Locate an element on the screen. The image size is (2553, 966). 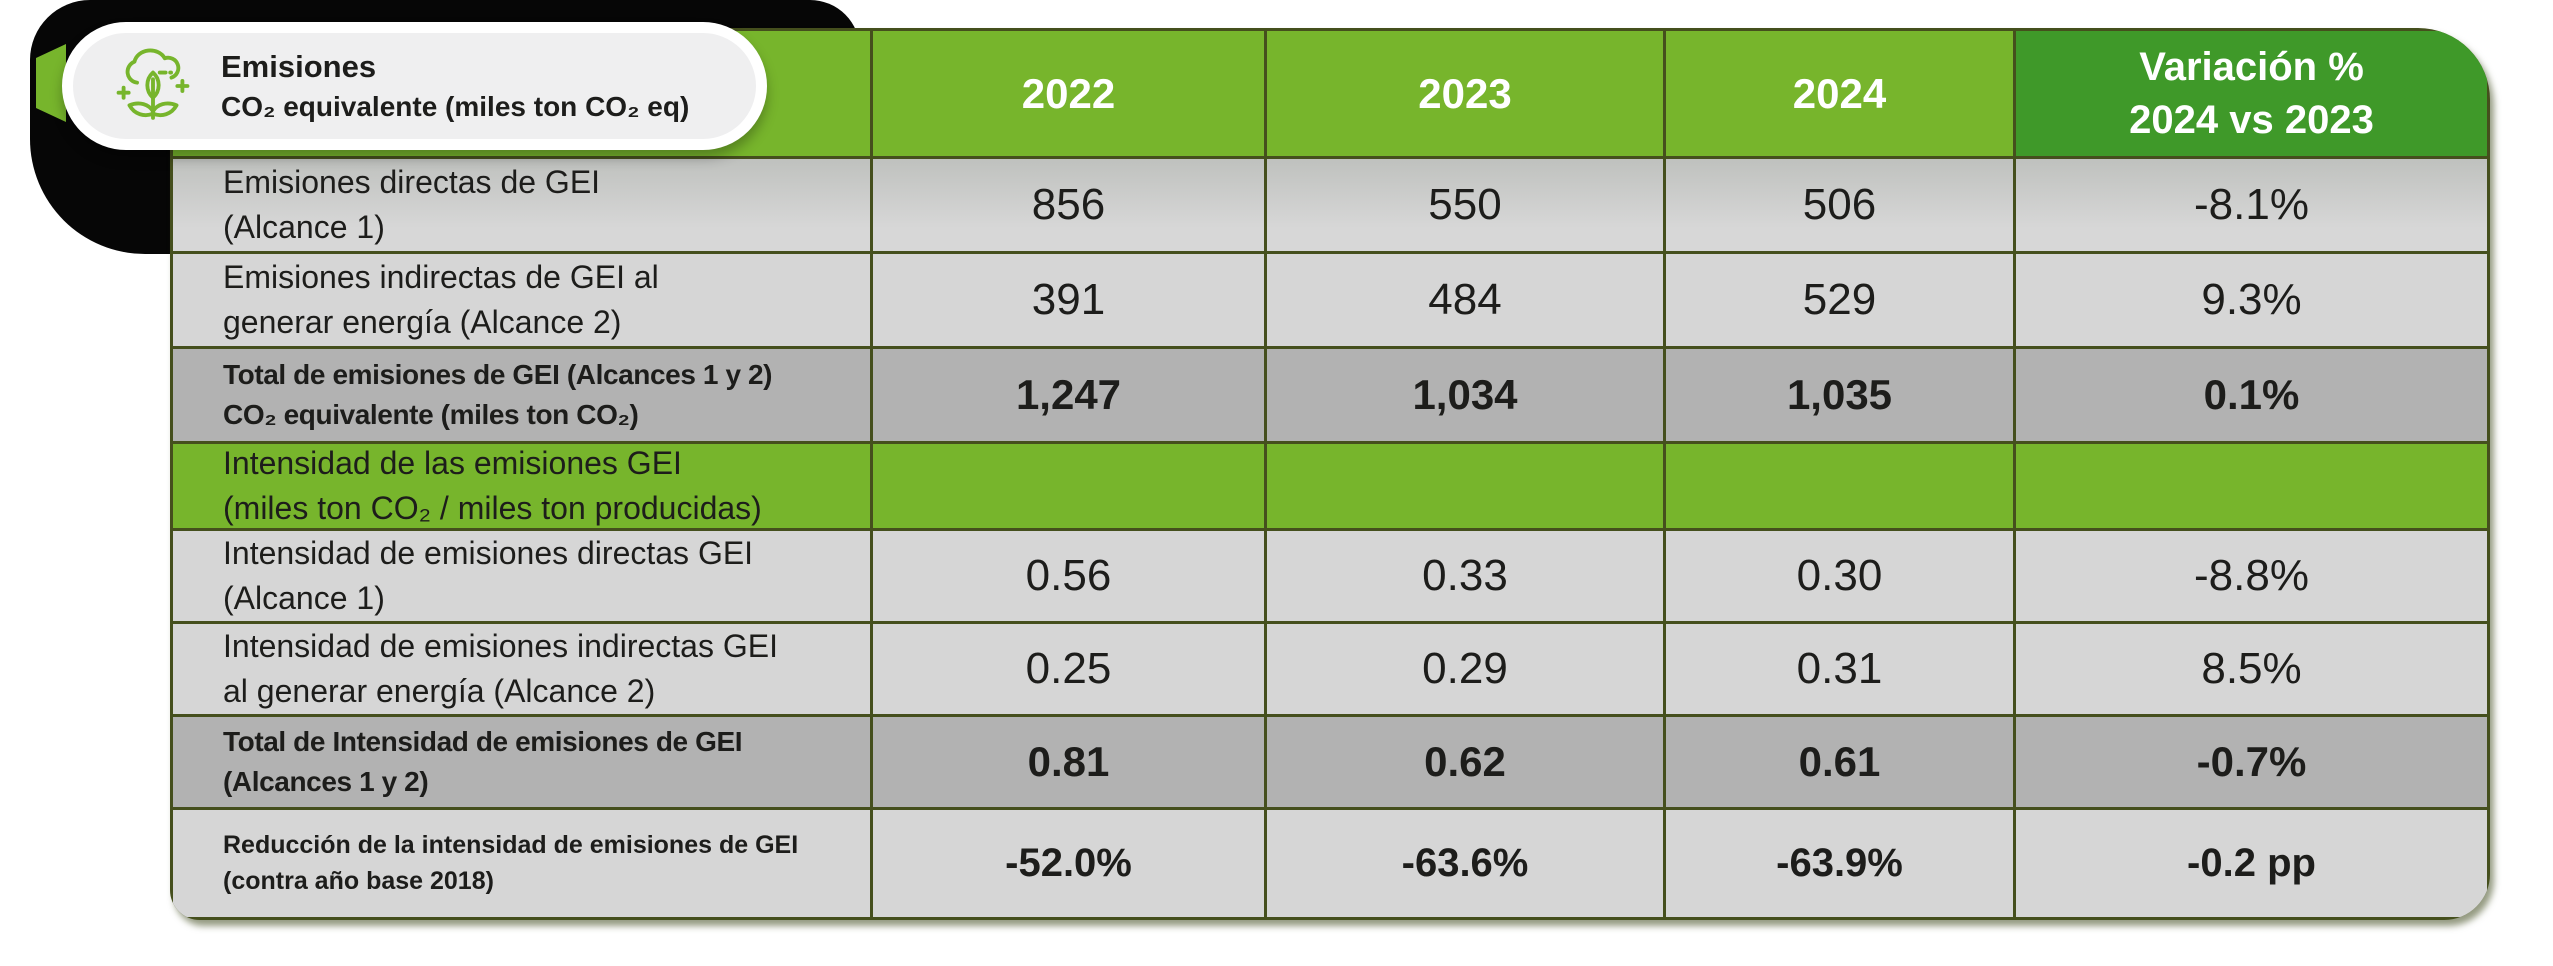
green-ribbon-accent is located at coordinates (51, 83).